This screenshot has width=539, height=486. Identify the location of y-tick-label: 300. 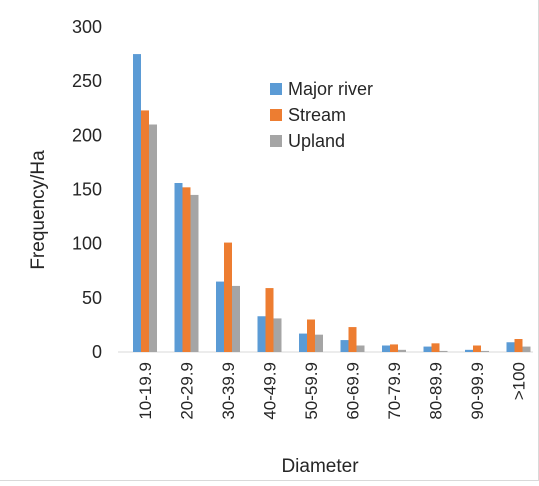
(87, 27).